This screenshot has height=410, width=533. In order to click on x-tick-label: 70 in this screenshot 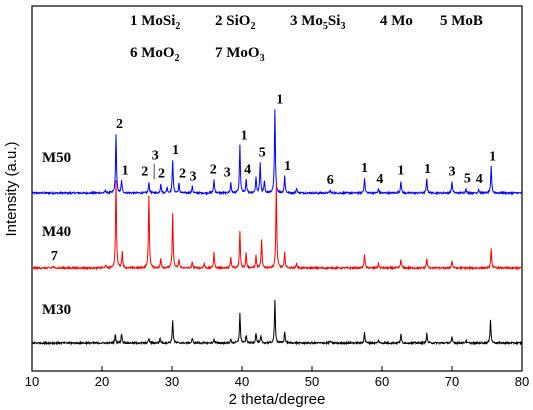, I will do `click(452, 381)`.